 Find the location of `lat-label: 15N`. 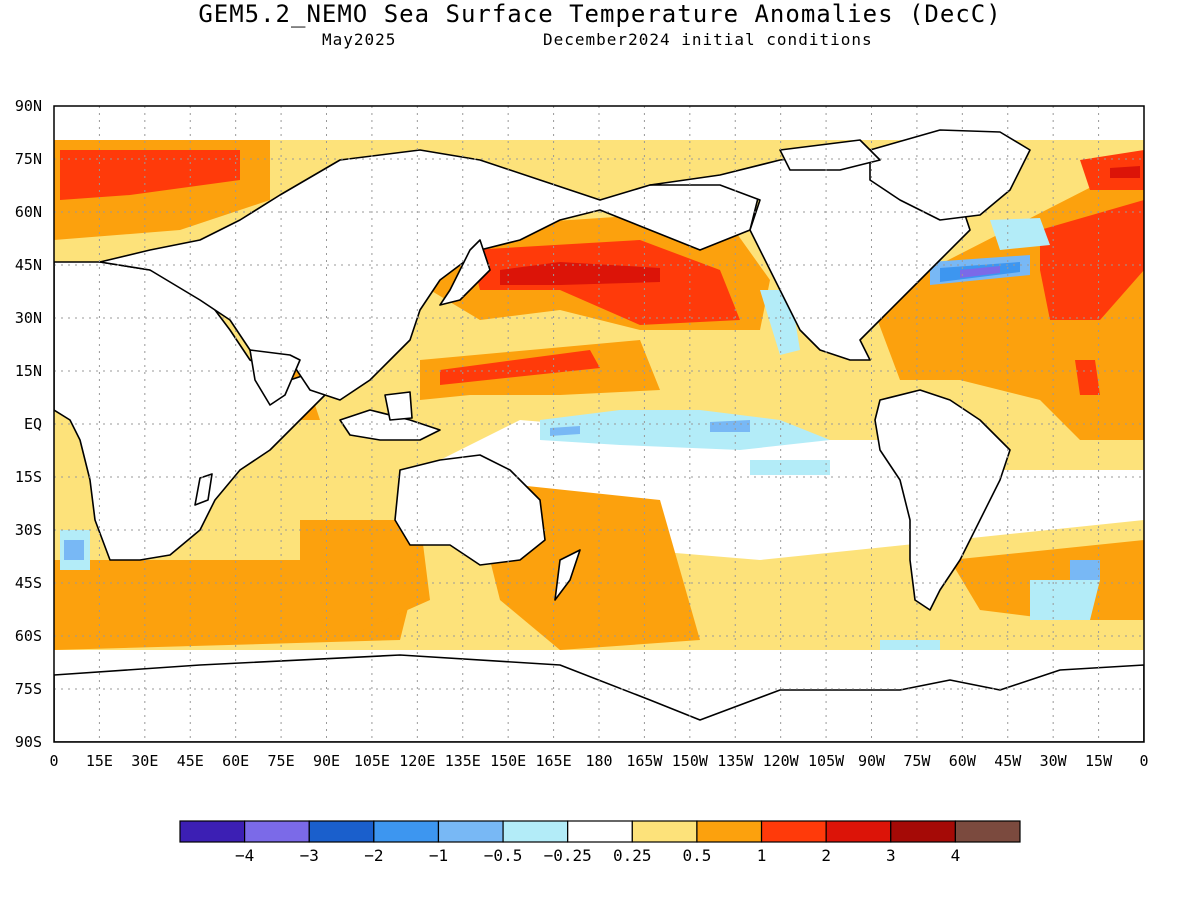

lat-label: 15N is located at coordinates (28, 371).